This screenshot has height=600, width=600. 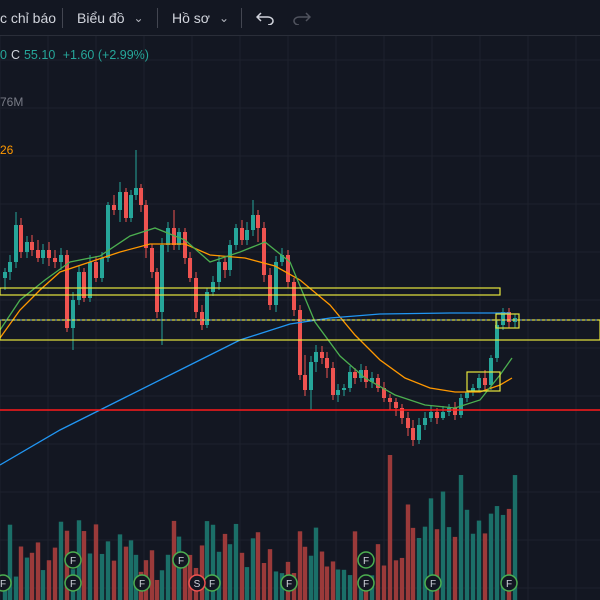 I want to click on indicators-label: c chỉ báo, so click(x=28, y=18).